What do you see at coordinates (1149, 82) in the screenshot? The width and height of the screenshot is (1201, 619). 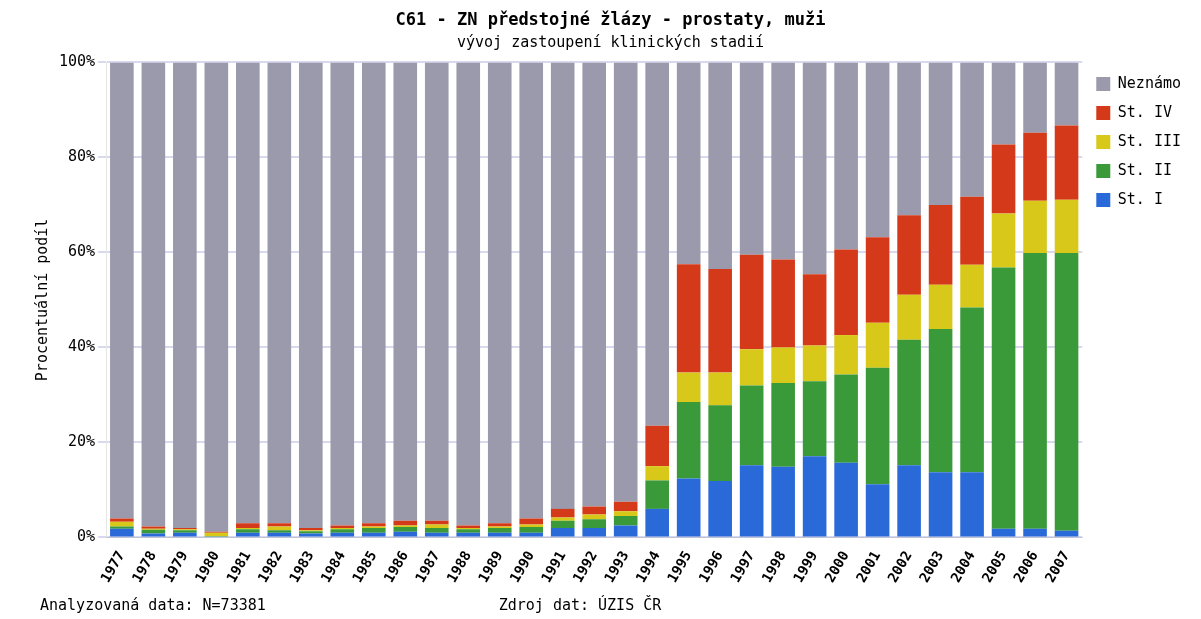 I see `legend-label: Neznámo` at bounding box center [1149, 82].